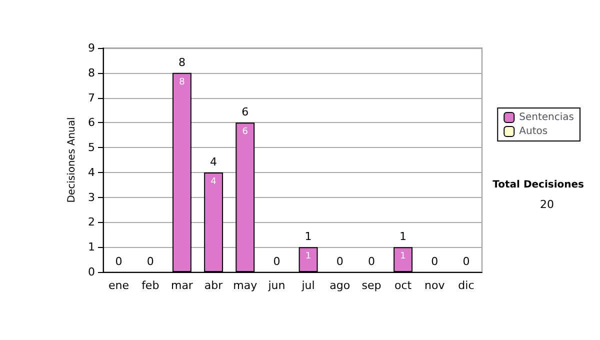  I want to click on x-tick-label: ago, so click(340, 285).